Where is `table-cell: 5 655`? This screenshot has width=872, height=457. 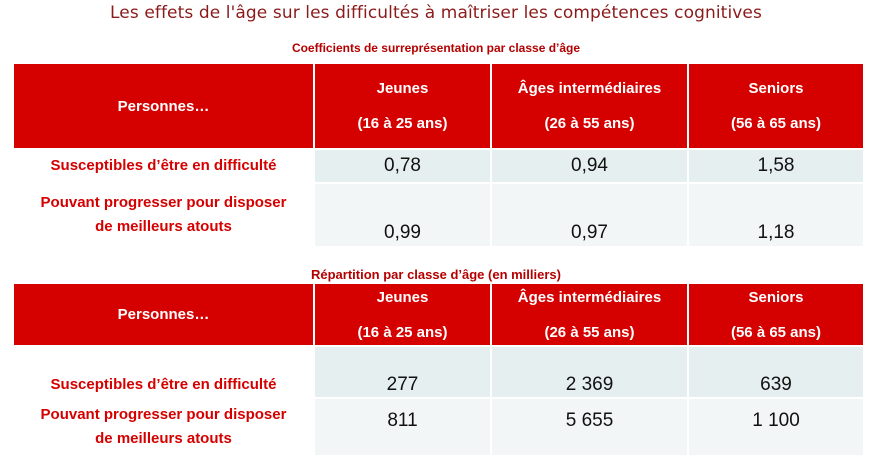 table-cell: 5 655 is located at coordinates (589, 427).